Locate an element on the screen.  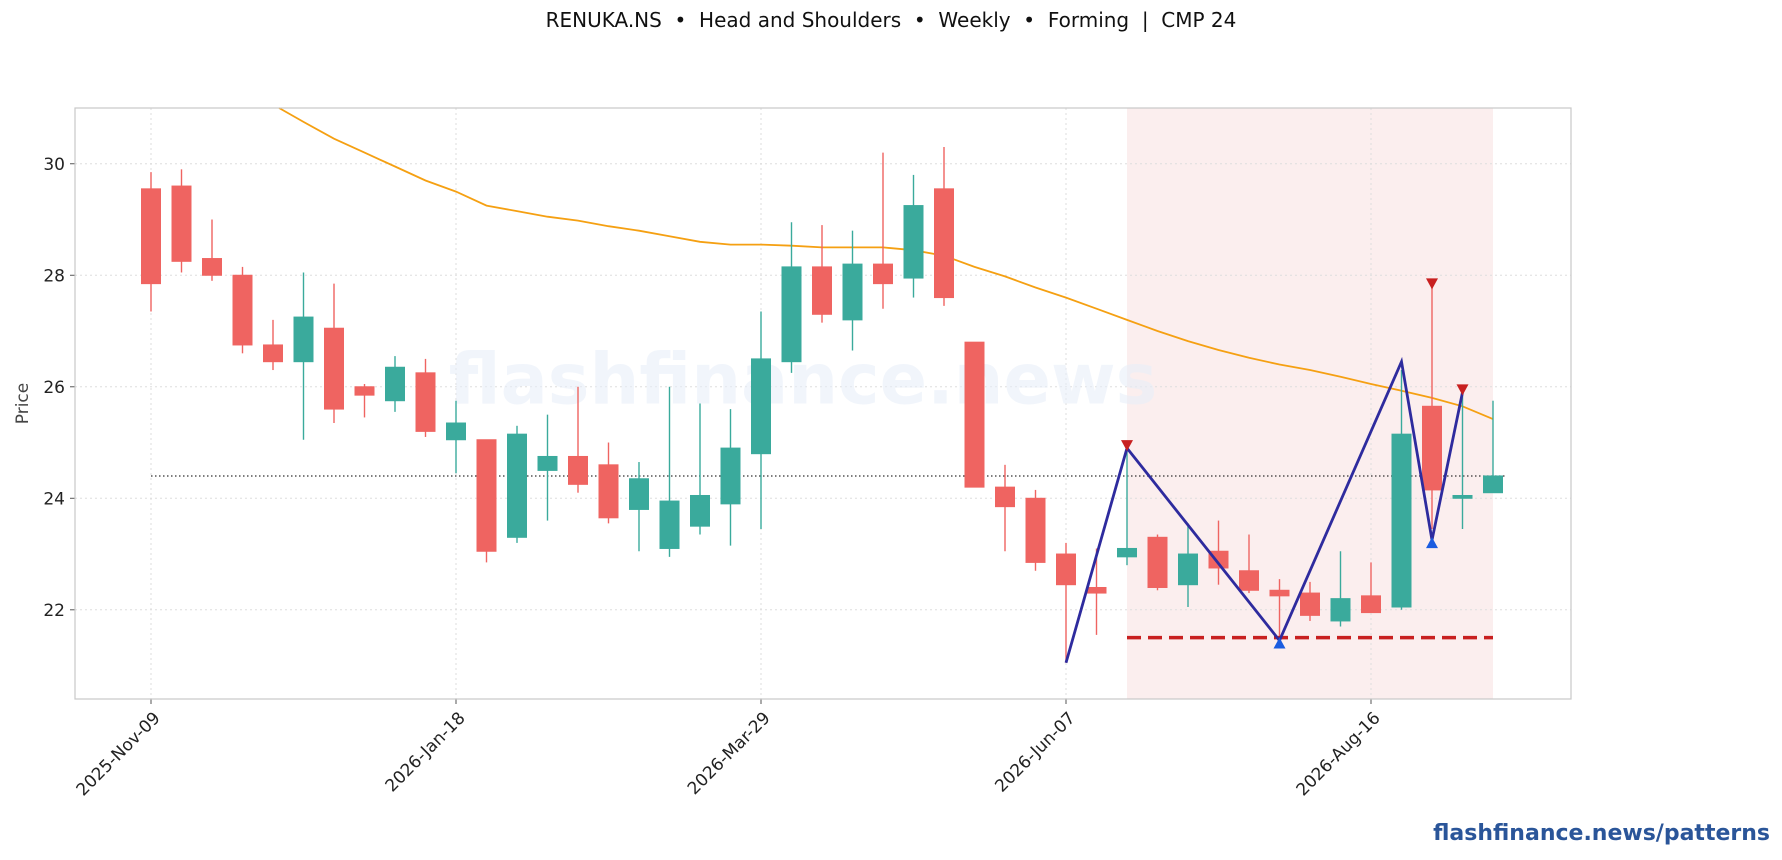
x-tick-label: 2026-Jun-07 is located at coordinates (1035, 752).